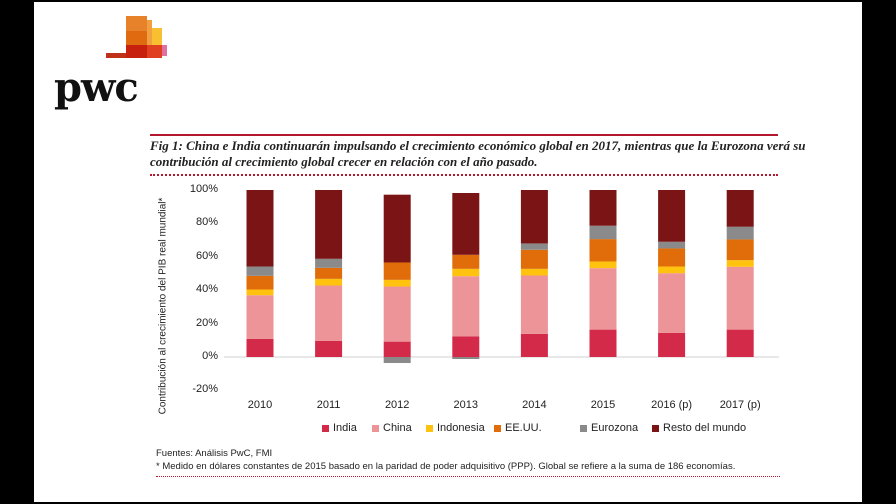  What do you see at coordinates (534, 272) in the screenshot?
I see `bar-segment-indonesia-2014` at bounding box center [534, 272].